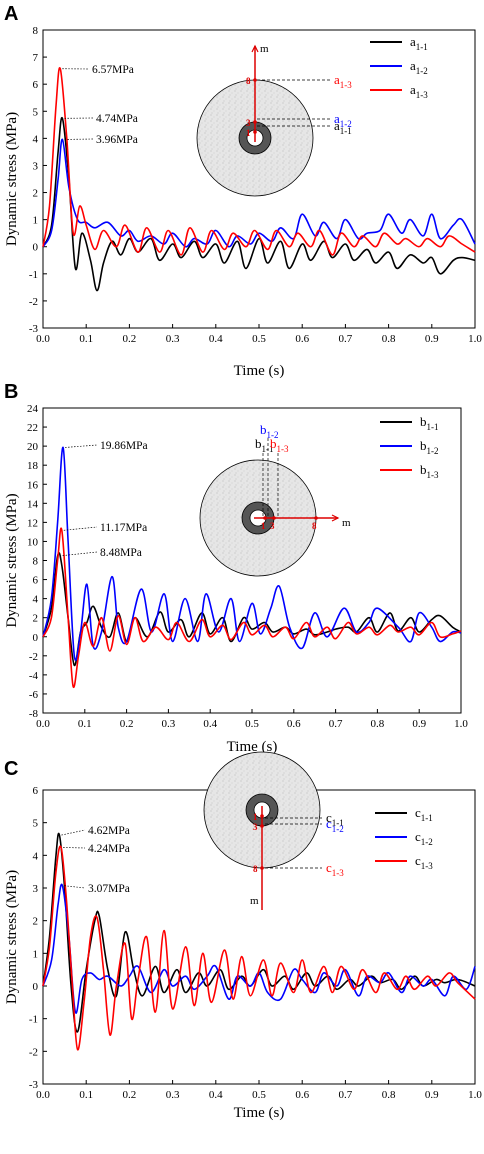  I want to click on y-tick-label: 22, so click(32, 428).